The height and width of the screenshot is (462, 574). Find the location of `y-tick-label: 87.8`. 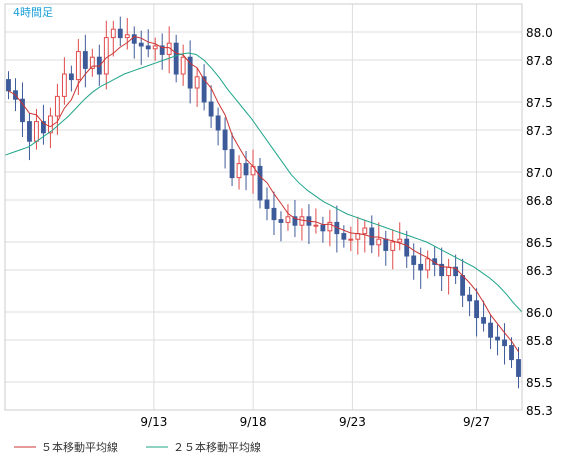

y-tick-label: 87.8 is located at coordinates (539, 61).